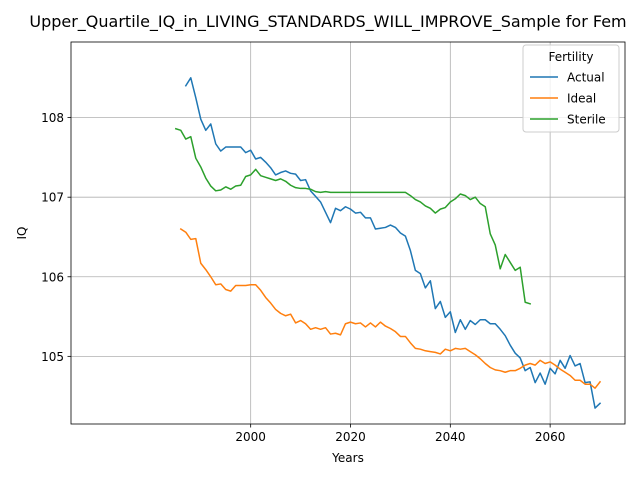 The image size is (640, 480). Describe the element at coordinates (52, 118) in the screenshot. I see `y-tick-label: 108` at that location.